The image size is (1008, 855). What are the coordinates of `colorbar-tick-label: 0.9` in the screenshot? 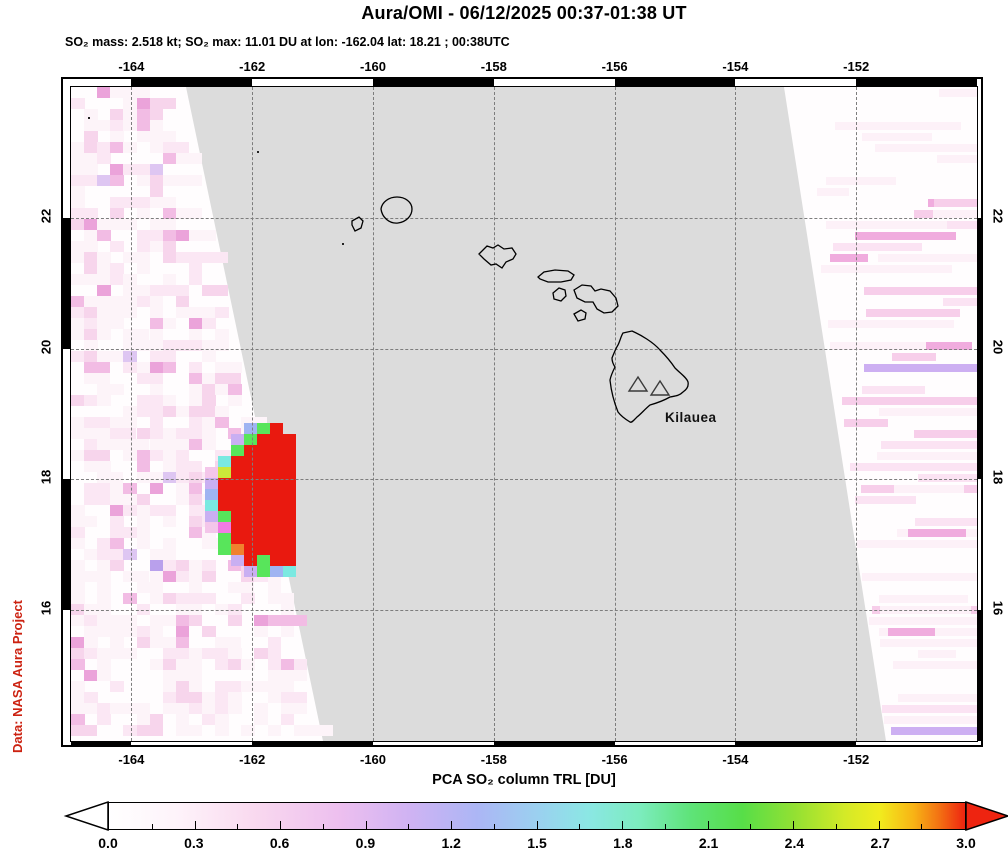 It's located at (365, 843).